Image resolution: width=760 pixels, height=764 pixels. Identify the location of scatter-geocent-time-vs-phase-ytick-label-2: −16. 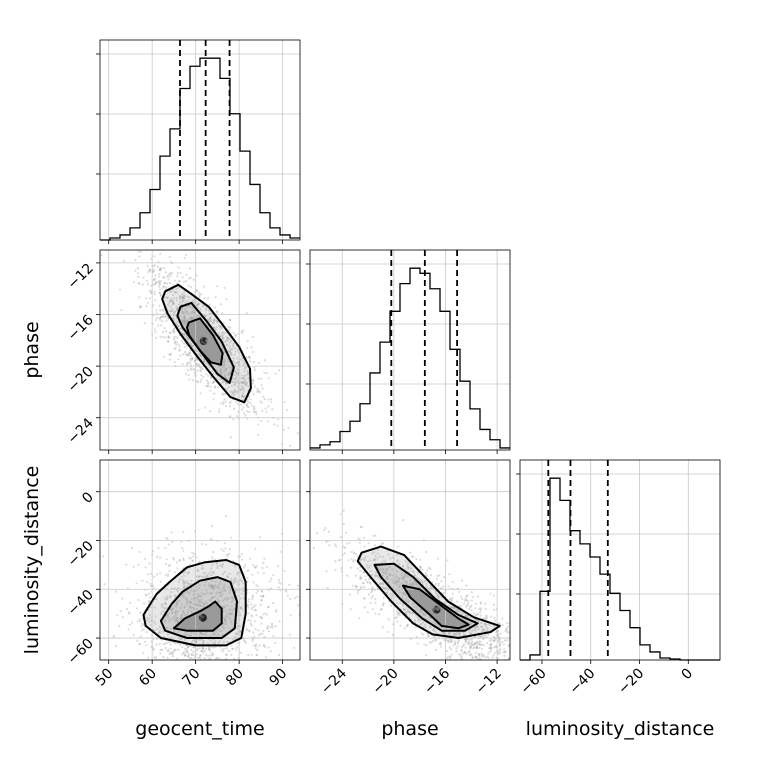
(81, 328).